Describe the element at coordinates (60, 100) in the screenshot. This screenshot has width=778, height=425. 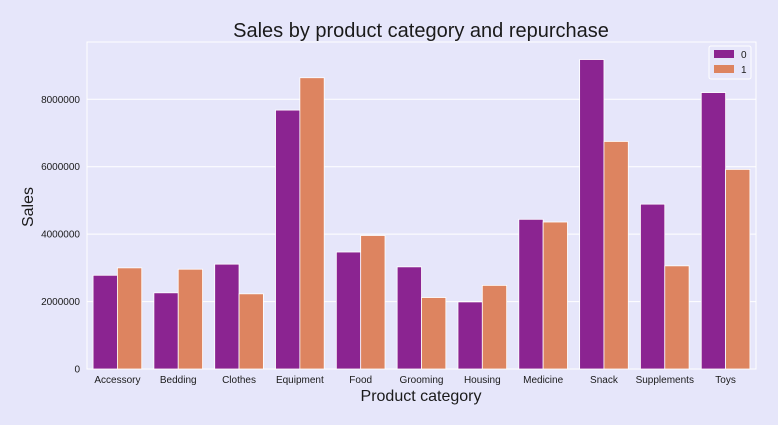
I see `y-tick-label: 8000000` at that location.